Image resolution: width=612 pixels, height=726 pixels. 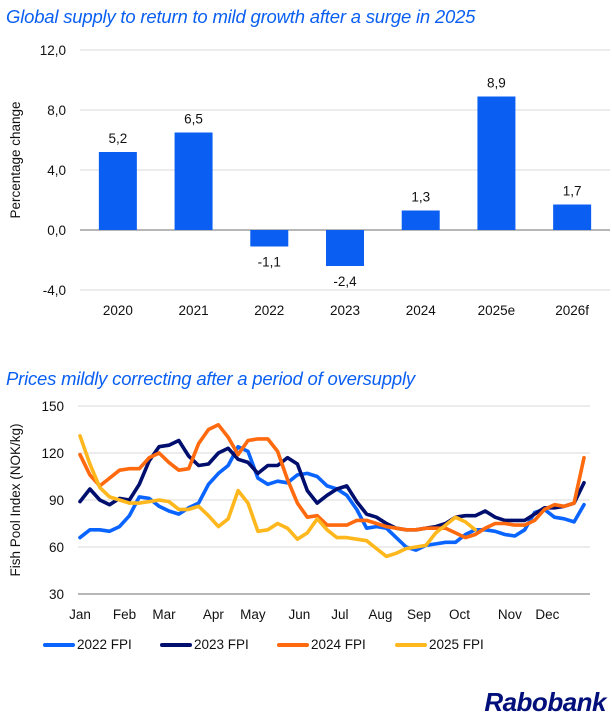 What do you see at coordinates (421, 310) in the screenshot?
I see `x-tick-label: 2024` at bounding box center [421, 310].